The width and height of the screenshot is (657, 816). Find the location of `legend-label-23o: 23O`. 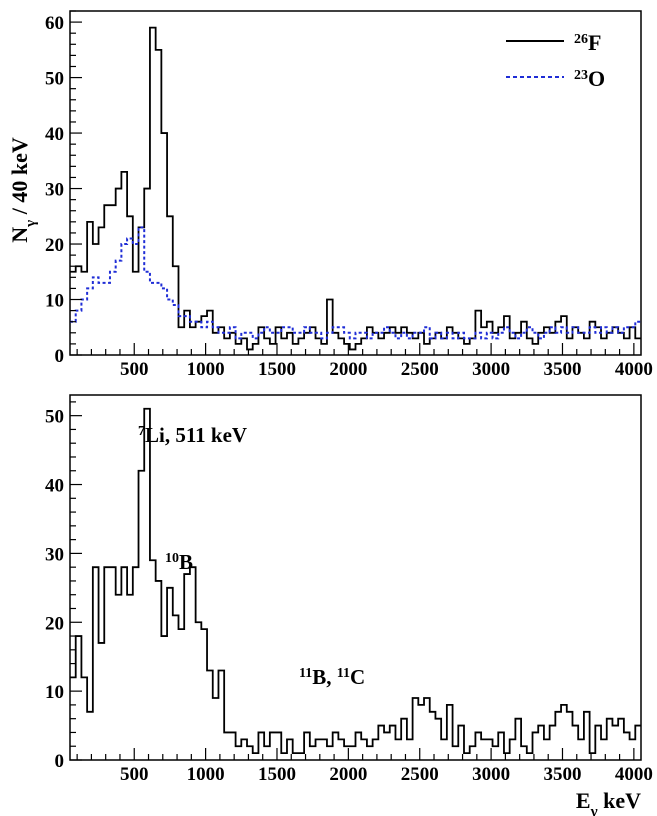

legend-label-23o: 23O is located at coordinates (589, 78).